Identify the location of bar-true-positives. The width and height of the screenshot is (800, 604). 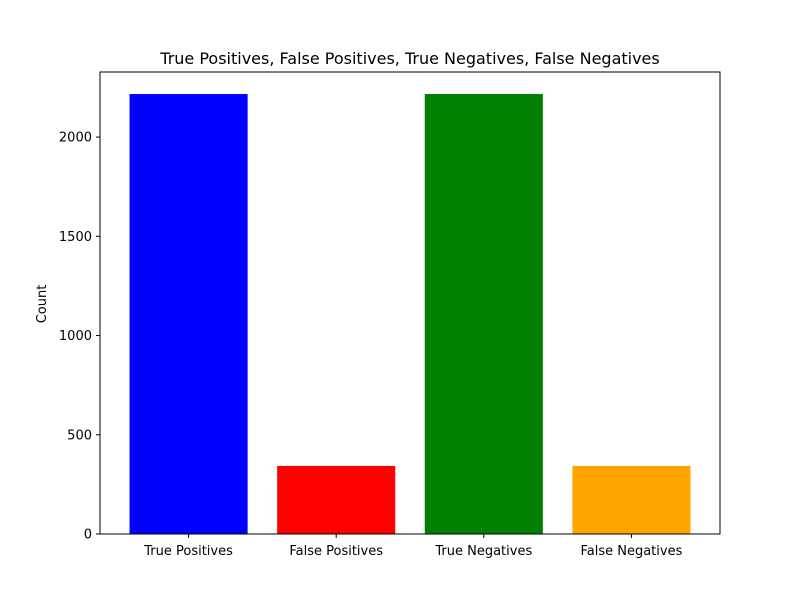
(188, 314).